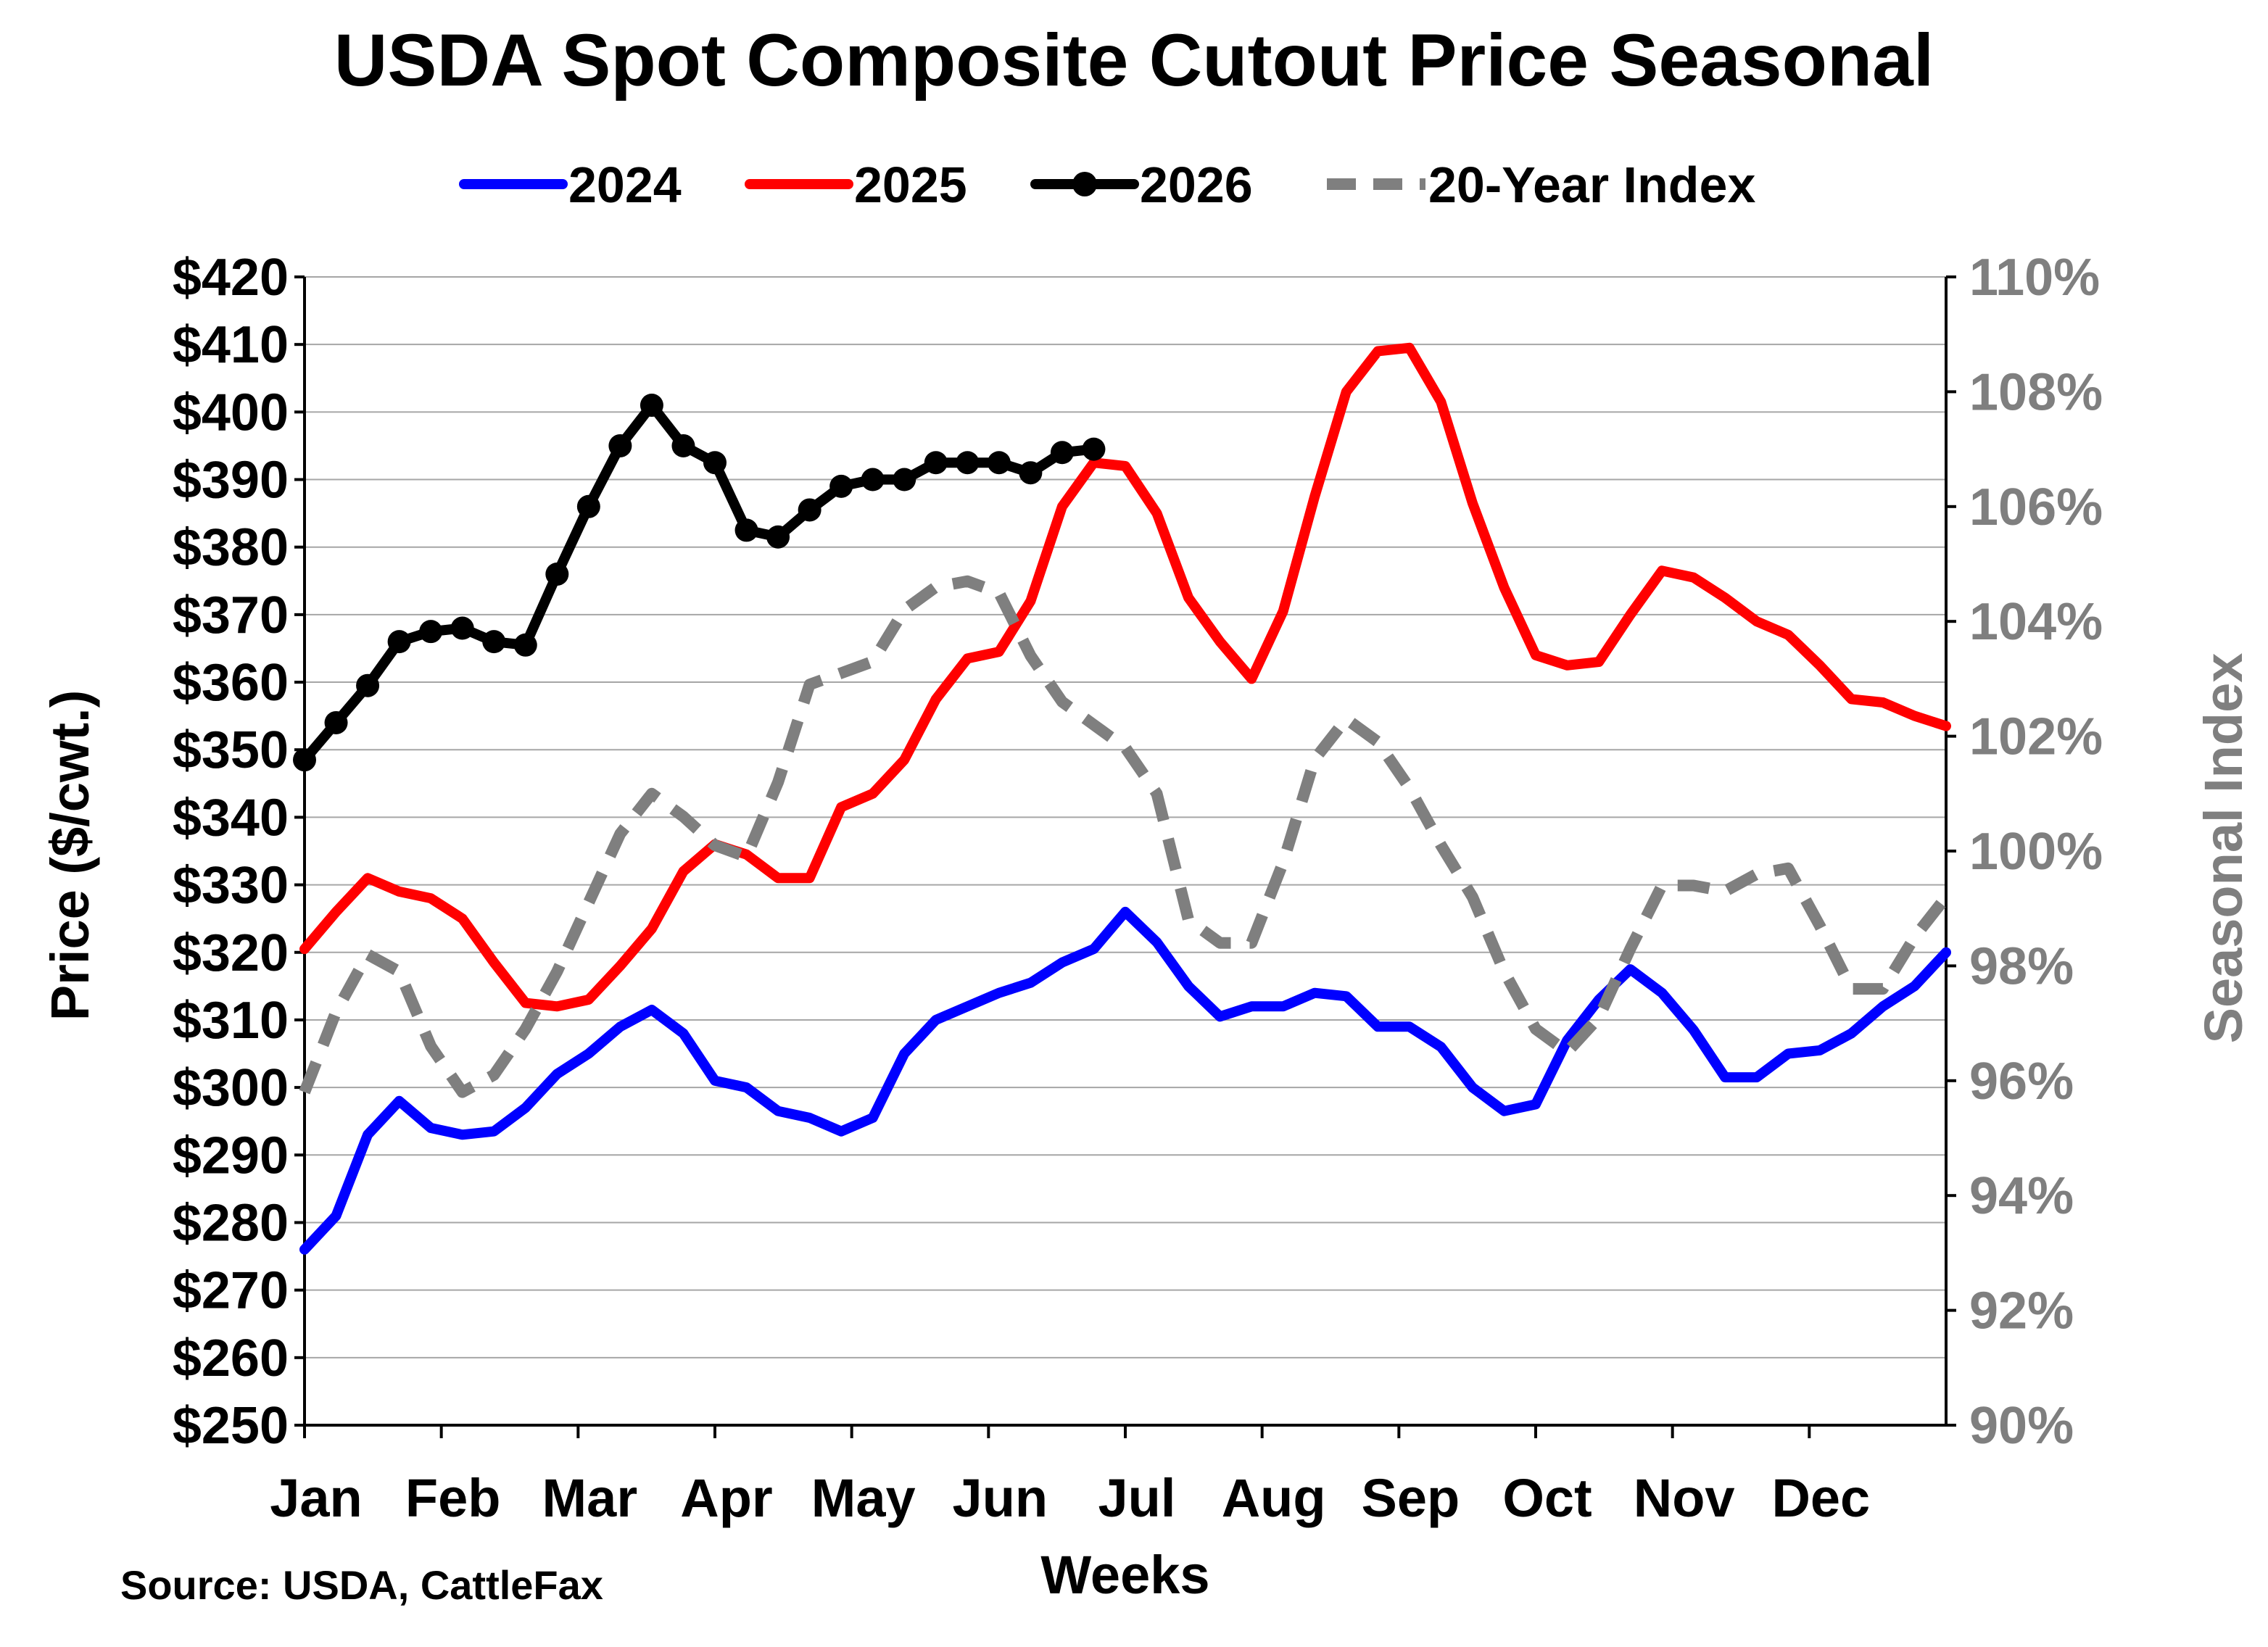 This screenshot has height=1647, width=2268. I want to click on y-axis-title: Price ($/cwt.), so click(70, 855).